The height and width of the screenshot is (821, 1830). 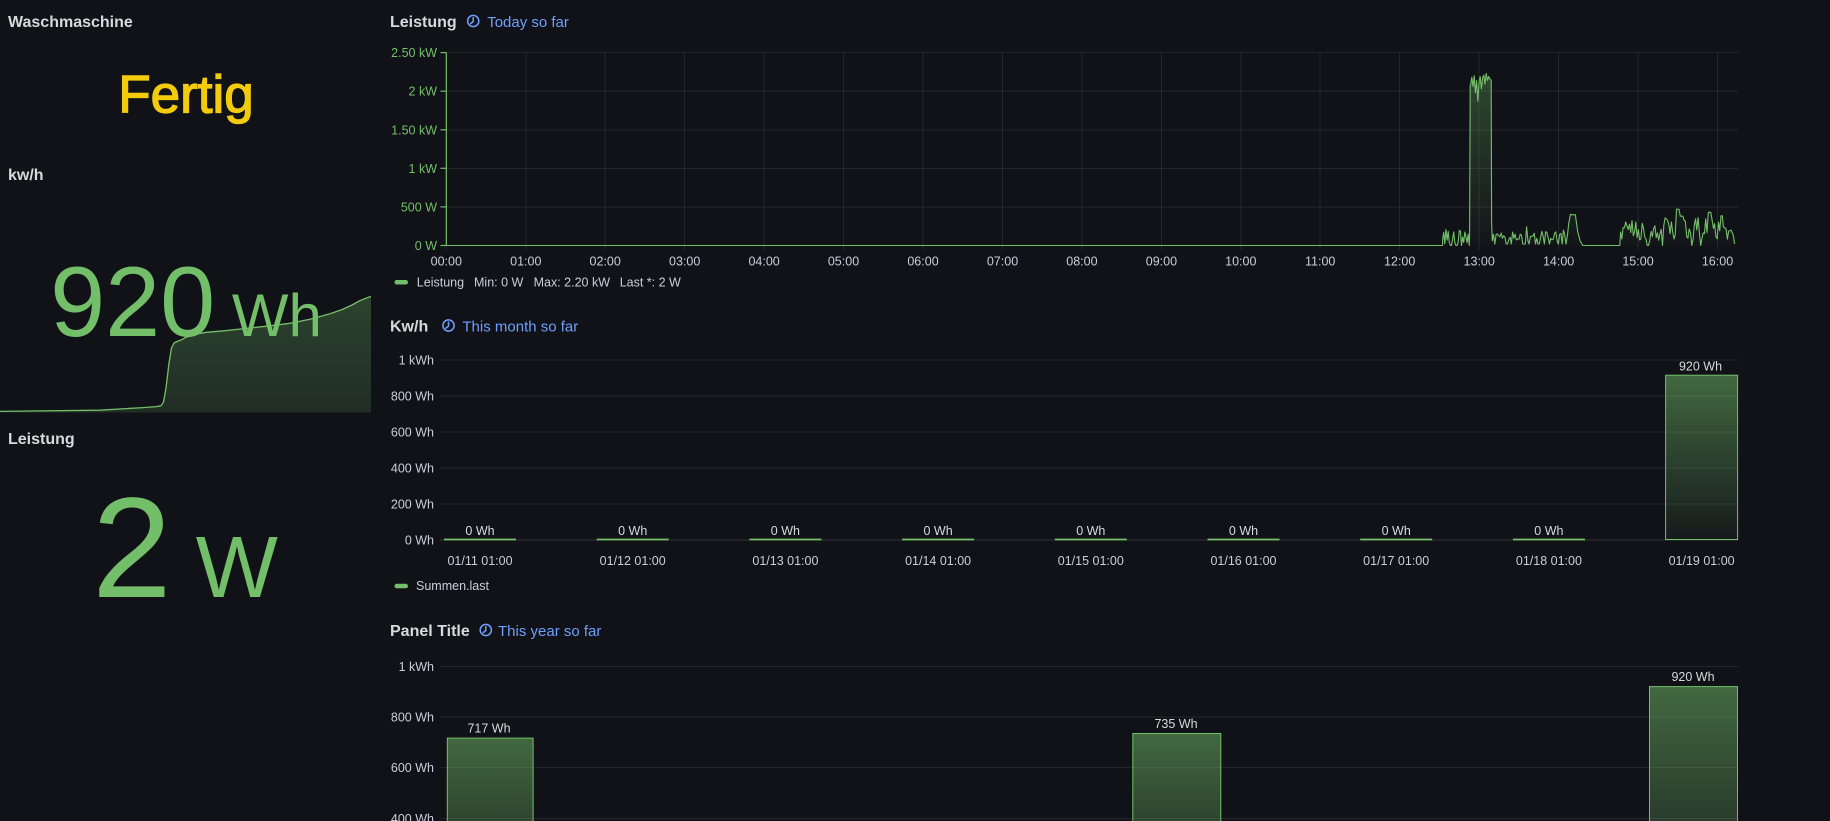 What do you see at coordinates (572, 283) in the screenshot?
I see `svg-text: Max: 2.20 kW` at bounding box center [572, 283].